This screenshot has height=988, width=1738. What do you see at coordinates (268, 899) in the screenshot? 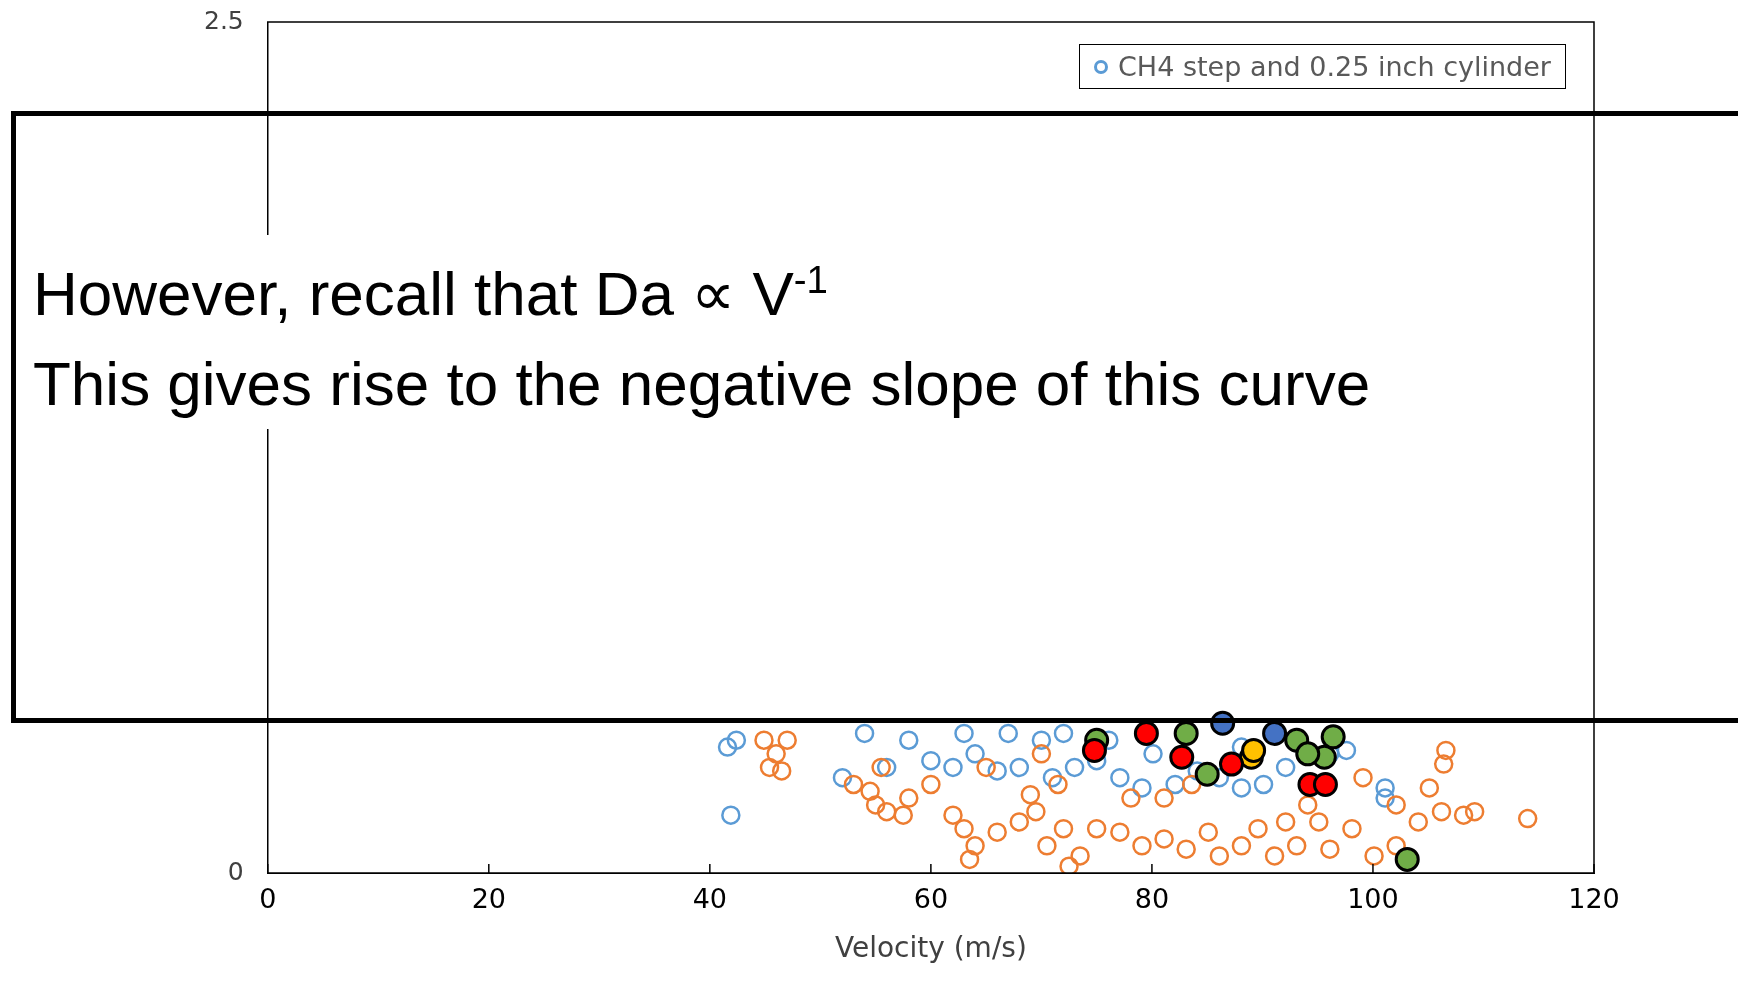
I see `x-tick-label: 0` at bounding box center [268, 899].